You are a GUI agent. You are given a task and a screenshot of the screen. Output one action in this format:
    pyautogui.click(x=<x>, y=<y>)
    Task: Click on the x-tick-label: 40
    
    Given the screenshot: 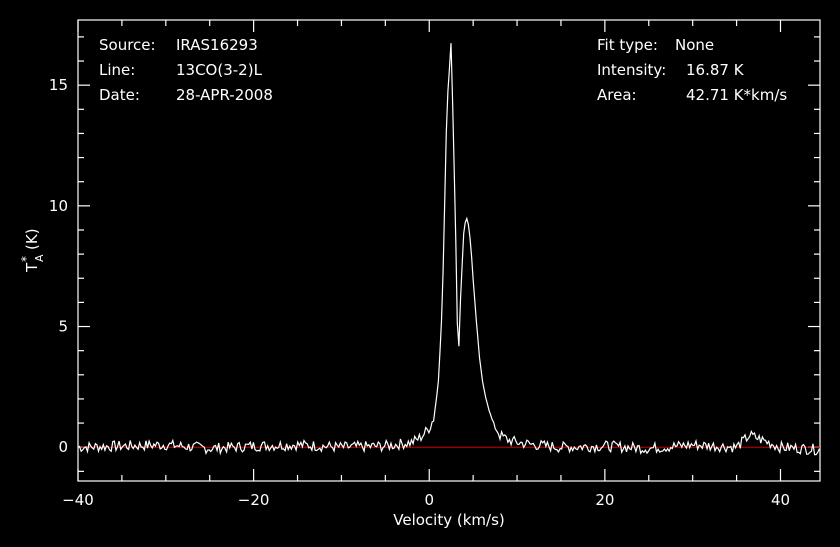 What is the action you would take?
    pyautogui.click(x=780, y=500)
    